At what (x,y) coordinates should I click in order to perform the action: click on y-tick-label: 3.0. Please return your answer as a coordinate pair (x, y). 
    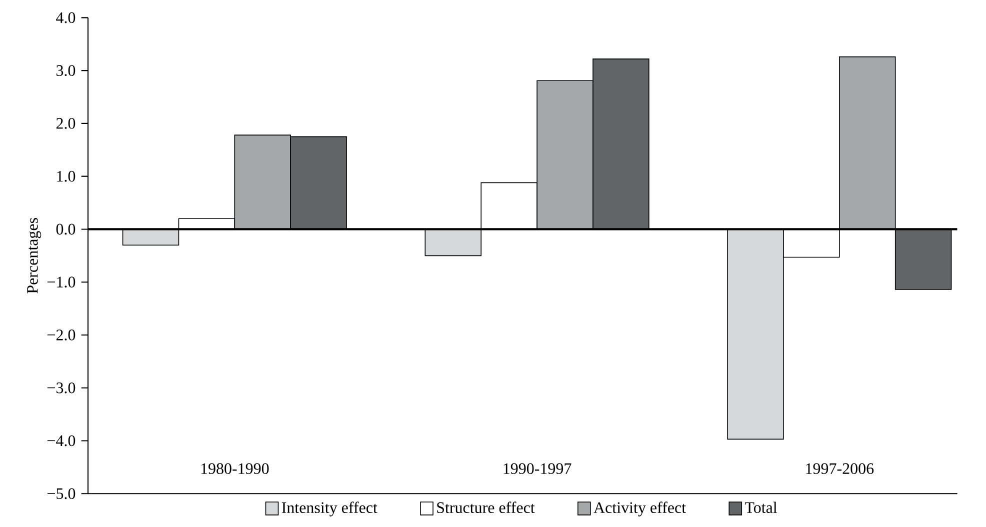
    Looking at the image, I should click on (66, 70).